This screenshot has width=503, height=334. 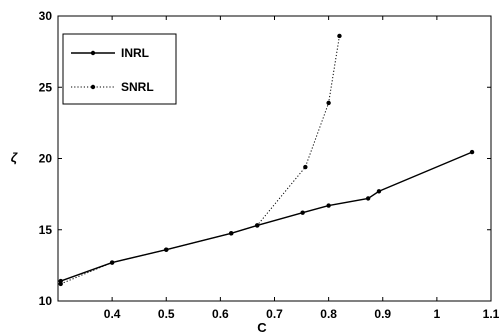 What do you see at coordinates (93, 87) in the screenshot?
I see `legend-marker-snrl` at bounding box center [93, 87].